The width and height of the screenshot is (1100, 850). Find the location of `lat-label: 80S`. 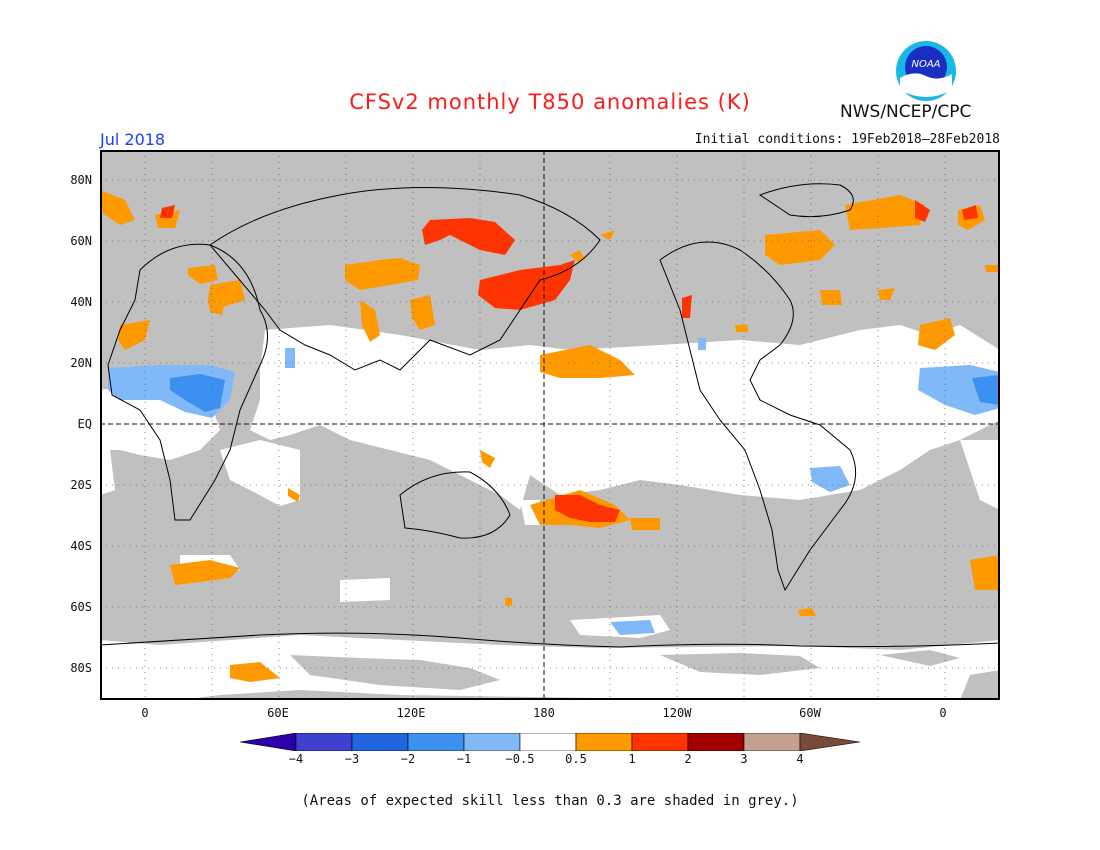

lat-label: 80S is located at coordinates (81, 668).